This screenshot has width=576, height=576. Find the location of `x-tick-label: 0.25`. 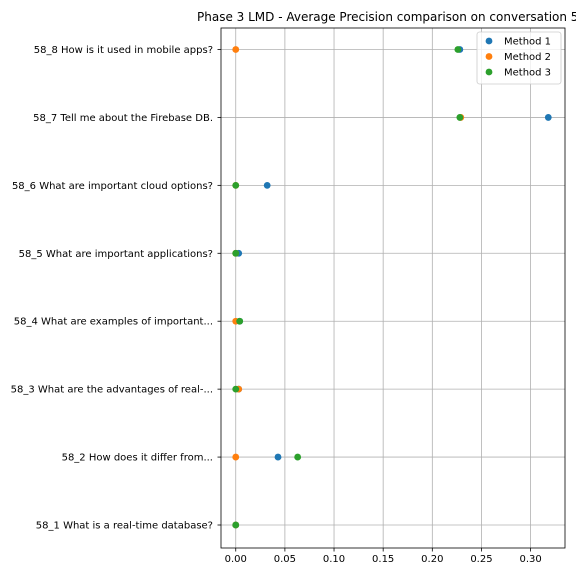

x-tick-label: 0.25 is located at coordinates (481, 559).